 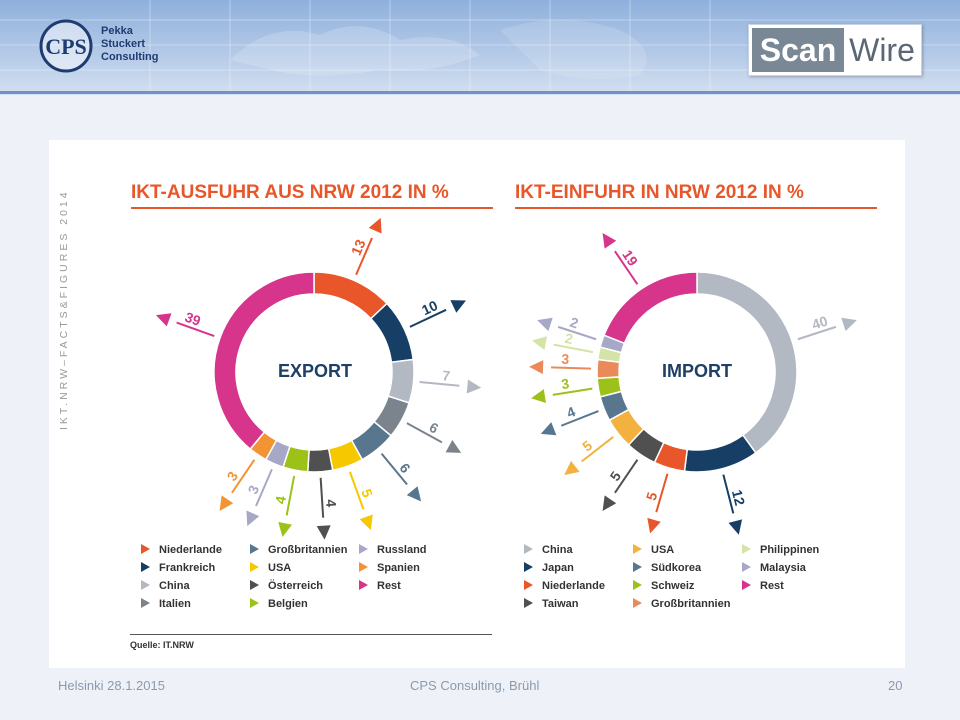 I want to click on import-value-label-malaysia: 2, so click(x=574, y=323).